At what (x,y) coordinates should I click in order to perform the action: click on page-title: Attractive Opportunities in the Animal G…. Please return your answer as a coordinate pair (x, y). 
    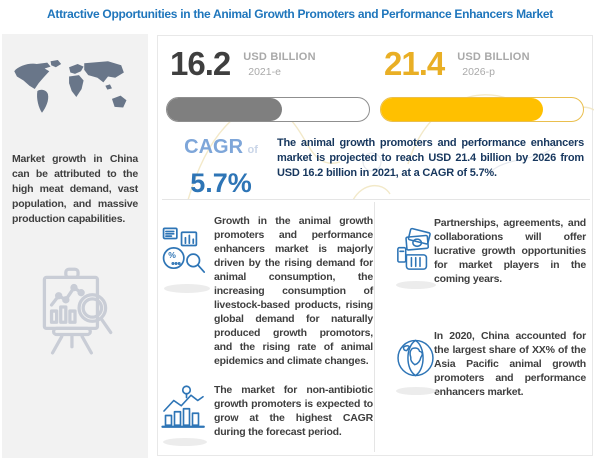
    Looking at the image, I should click on (300, 14).